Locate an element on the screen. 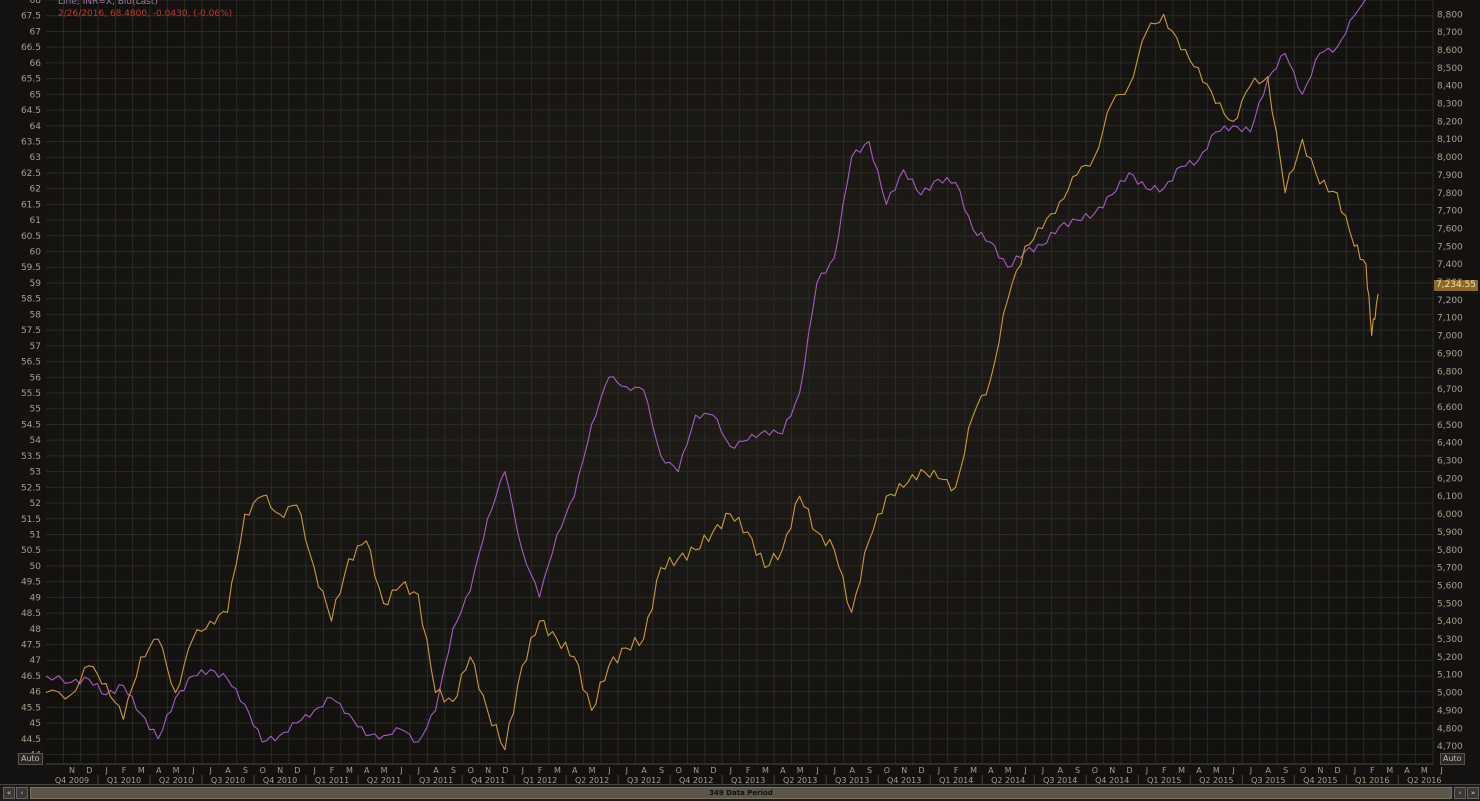  scroll-prev-button: ‹ is located at coordinates (22, 793).